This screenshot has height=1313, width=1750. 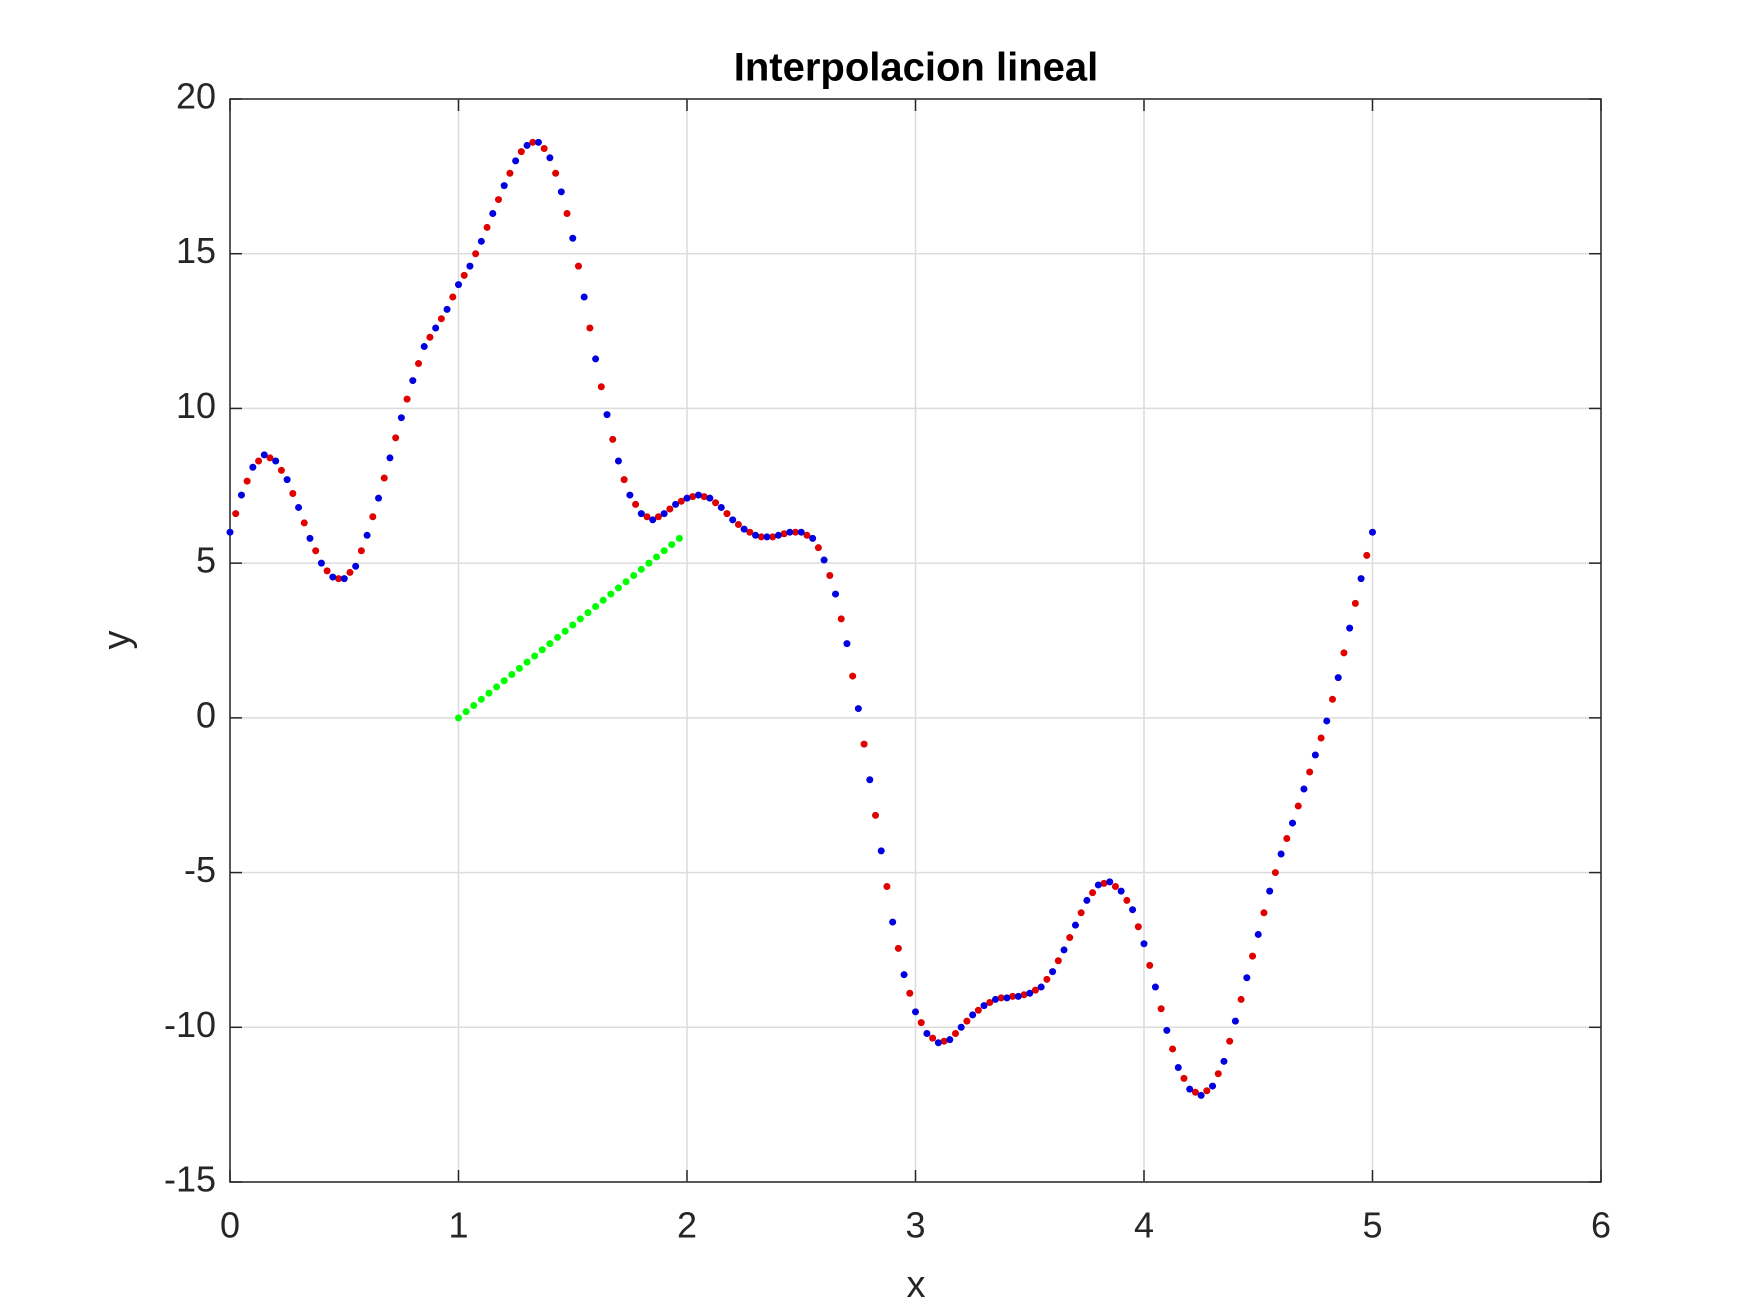 What do you see at coordinates (687, 1225) in the screenshot?
I see `x-tick-label: 2` at bounding box center [687, 1225].